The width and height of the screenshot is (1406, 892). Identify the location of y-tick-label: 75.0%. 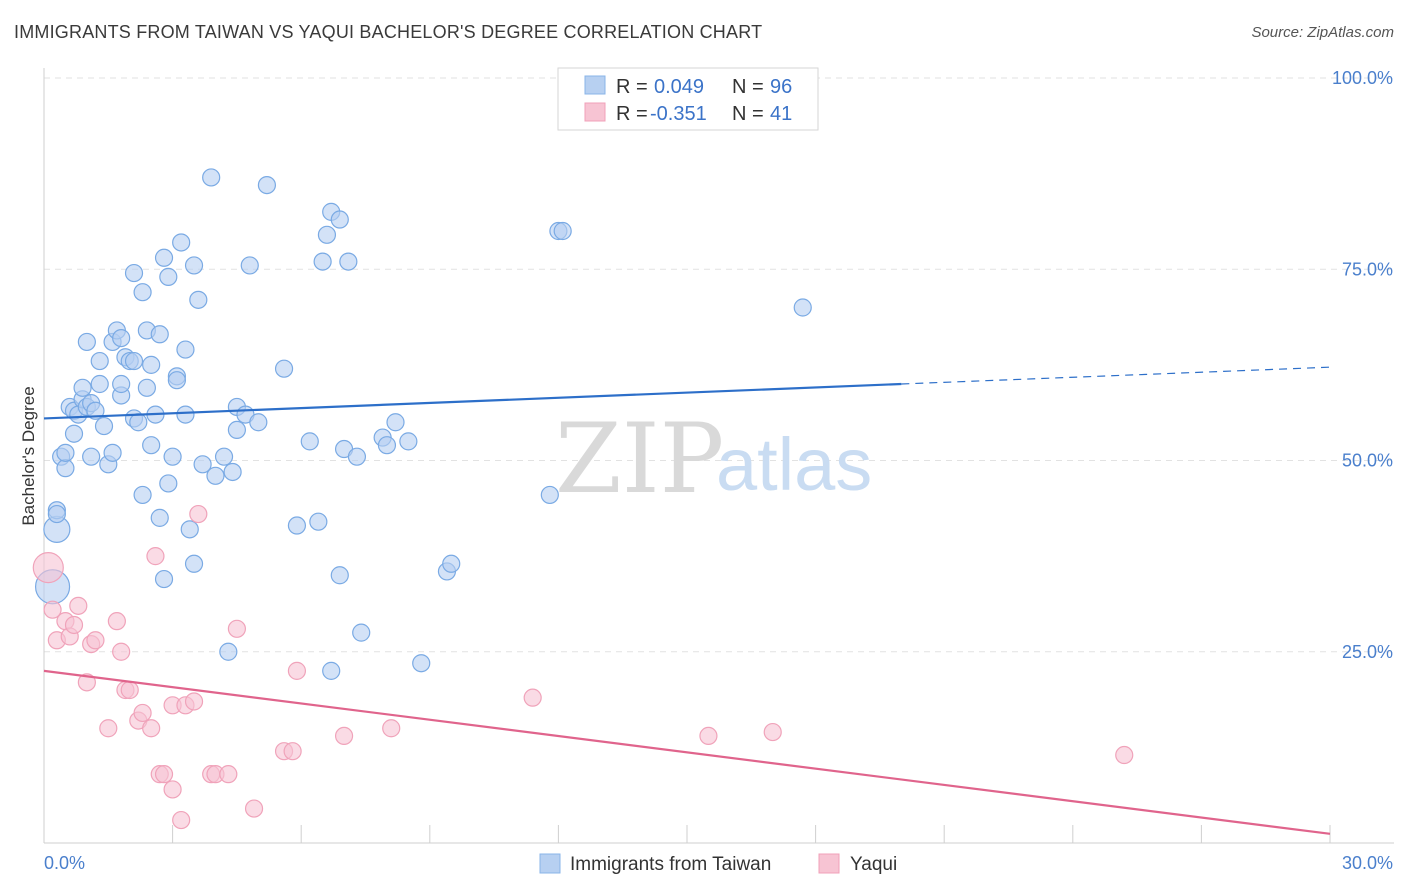
(1367, 269).